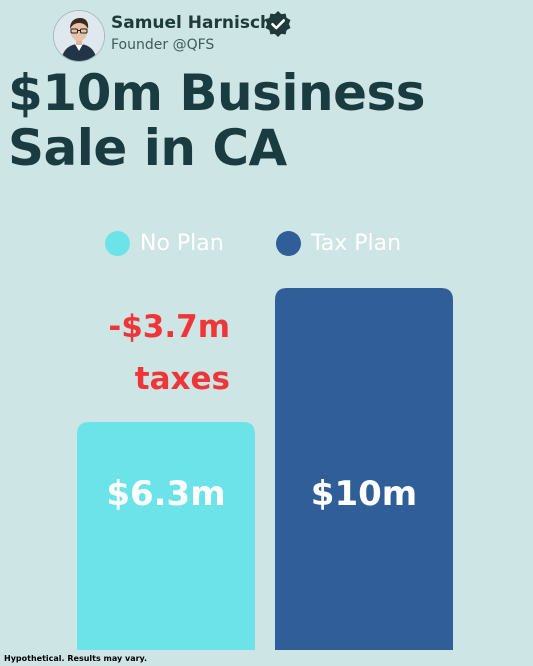  What do you see at coordinates (166, 535) in the screenshot?
I see `bar-no-plan` at bounding box center [166, 535].